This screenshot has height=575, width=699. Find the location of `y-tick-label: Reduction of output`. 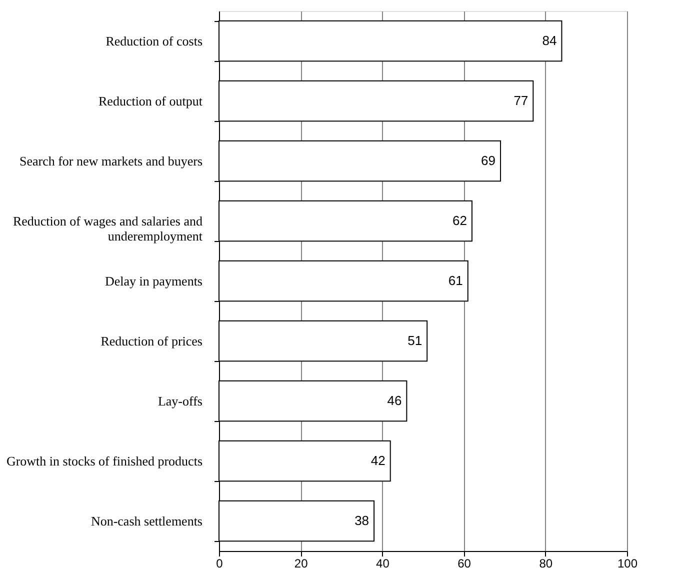

y-tick-label: Reduction of output is located at coordinates (150, 101).